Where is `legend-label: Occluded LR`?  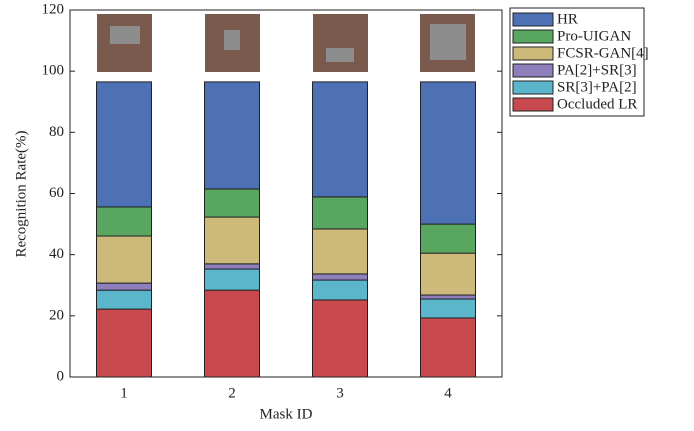
legend-label: Occluded LR is located at coordinates (597, 104).